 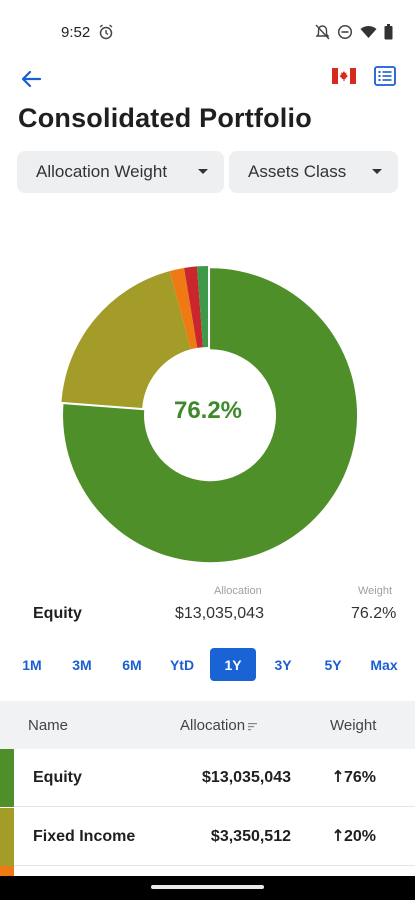 What do you see at coordinates (283, 664) in the screenshot?
I see `range-3y: 3Y` at bounding box center [283, 664].